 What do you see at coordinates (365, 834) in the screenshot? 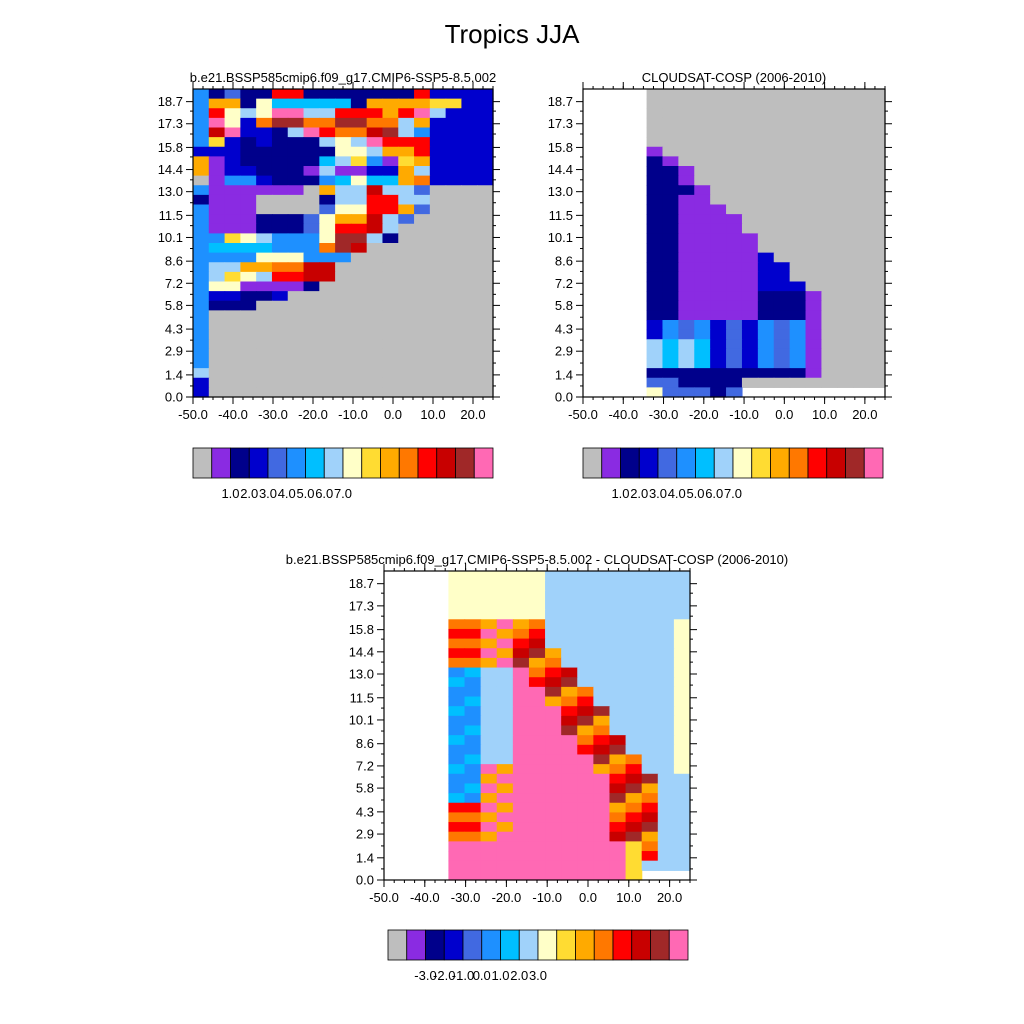
I see `diff-ytick-label: 2.9` at bounding box center [365, 834].